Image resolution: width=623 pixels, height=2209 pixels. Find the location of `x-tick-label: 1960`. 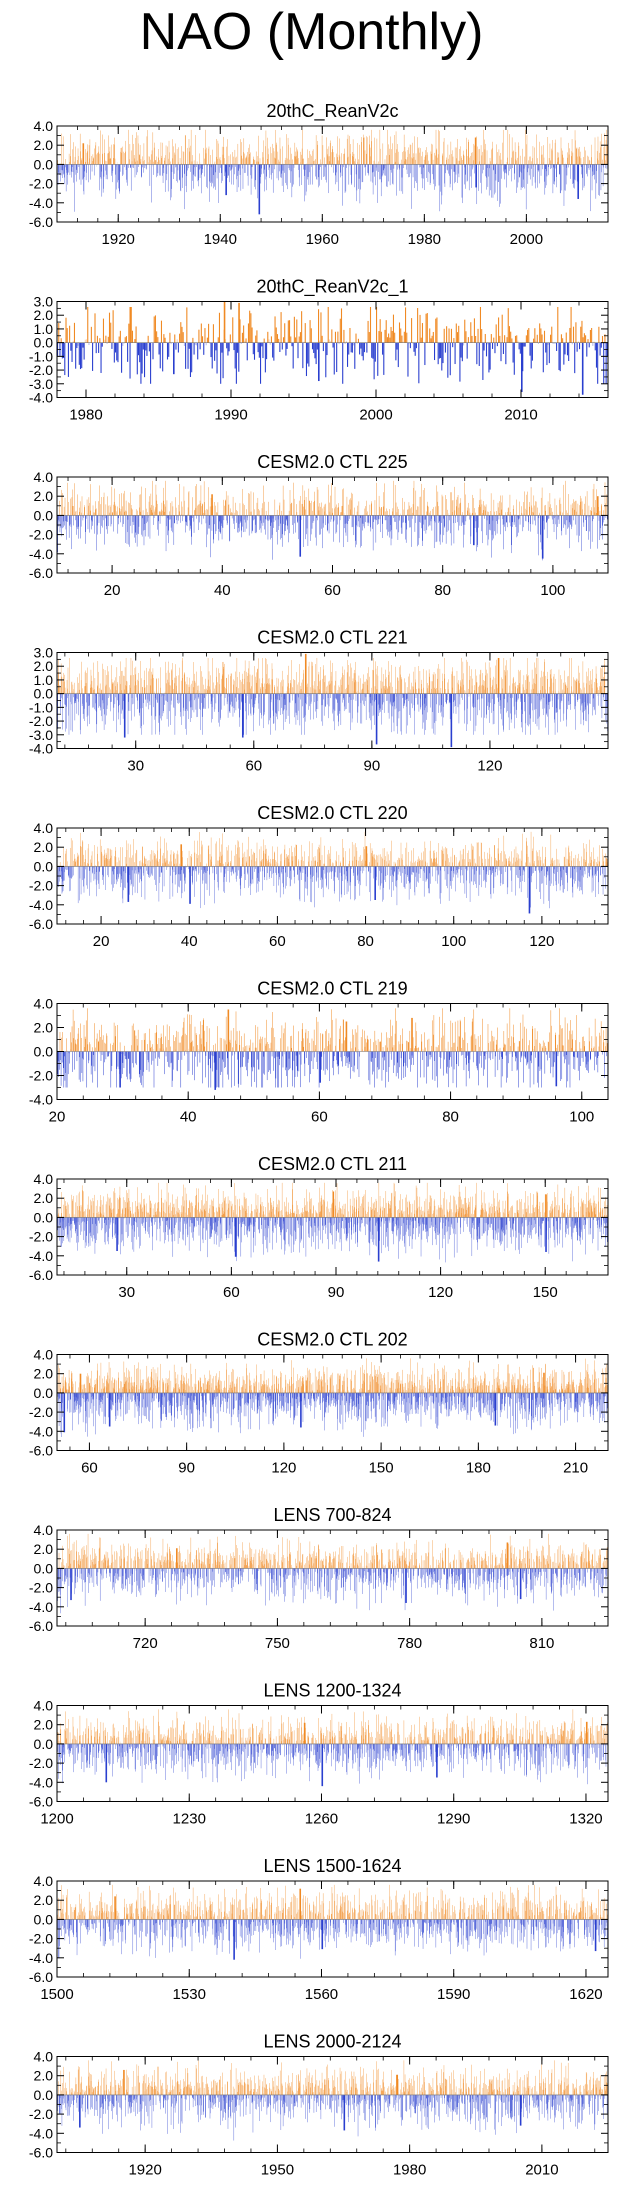

x-tick-label: 1960 is located at coordinates (322, 239).